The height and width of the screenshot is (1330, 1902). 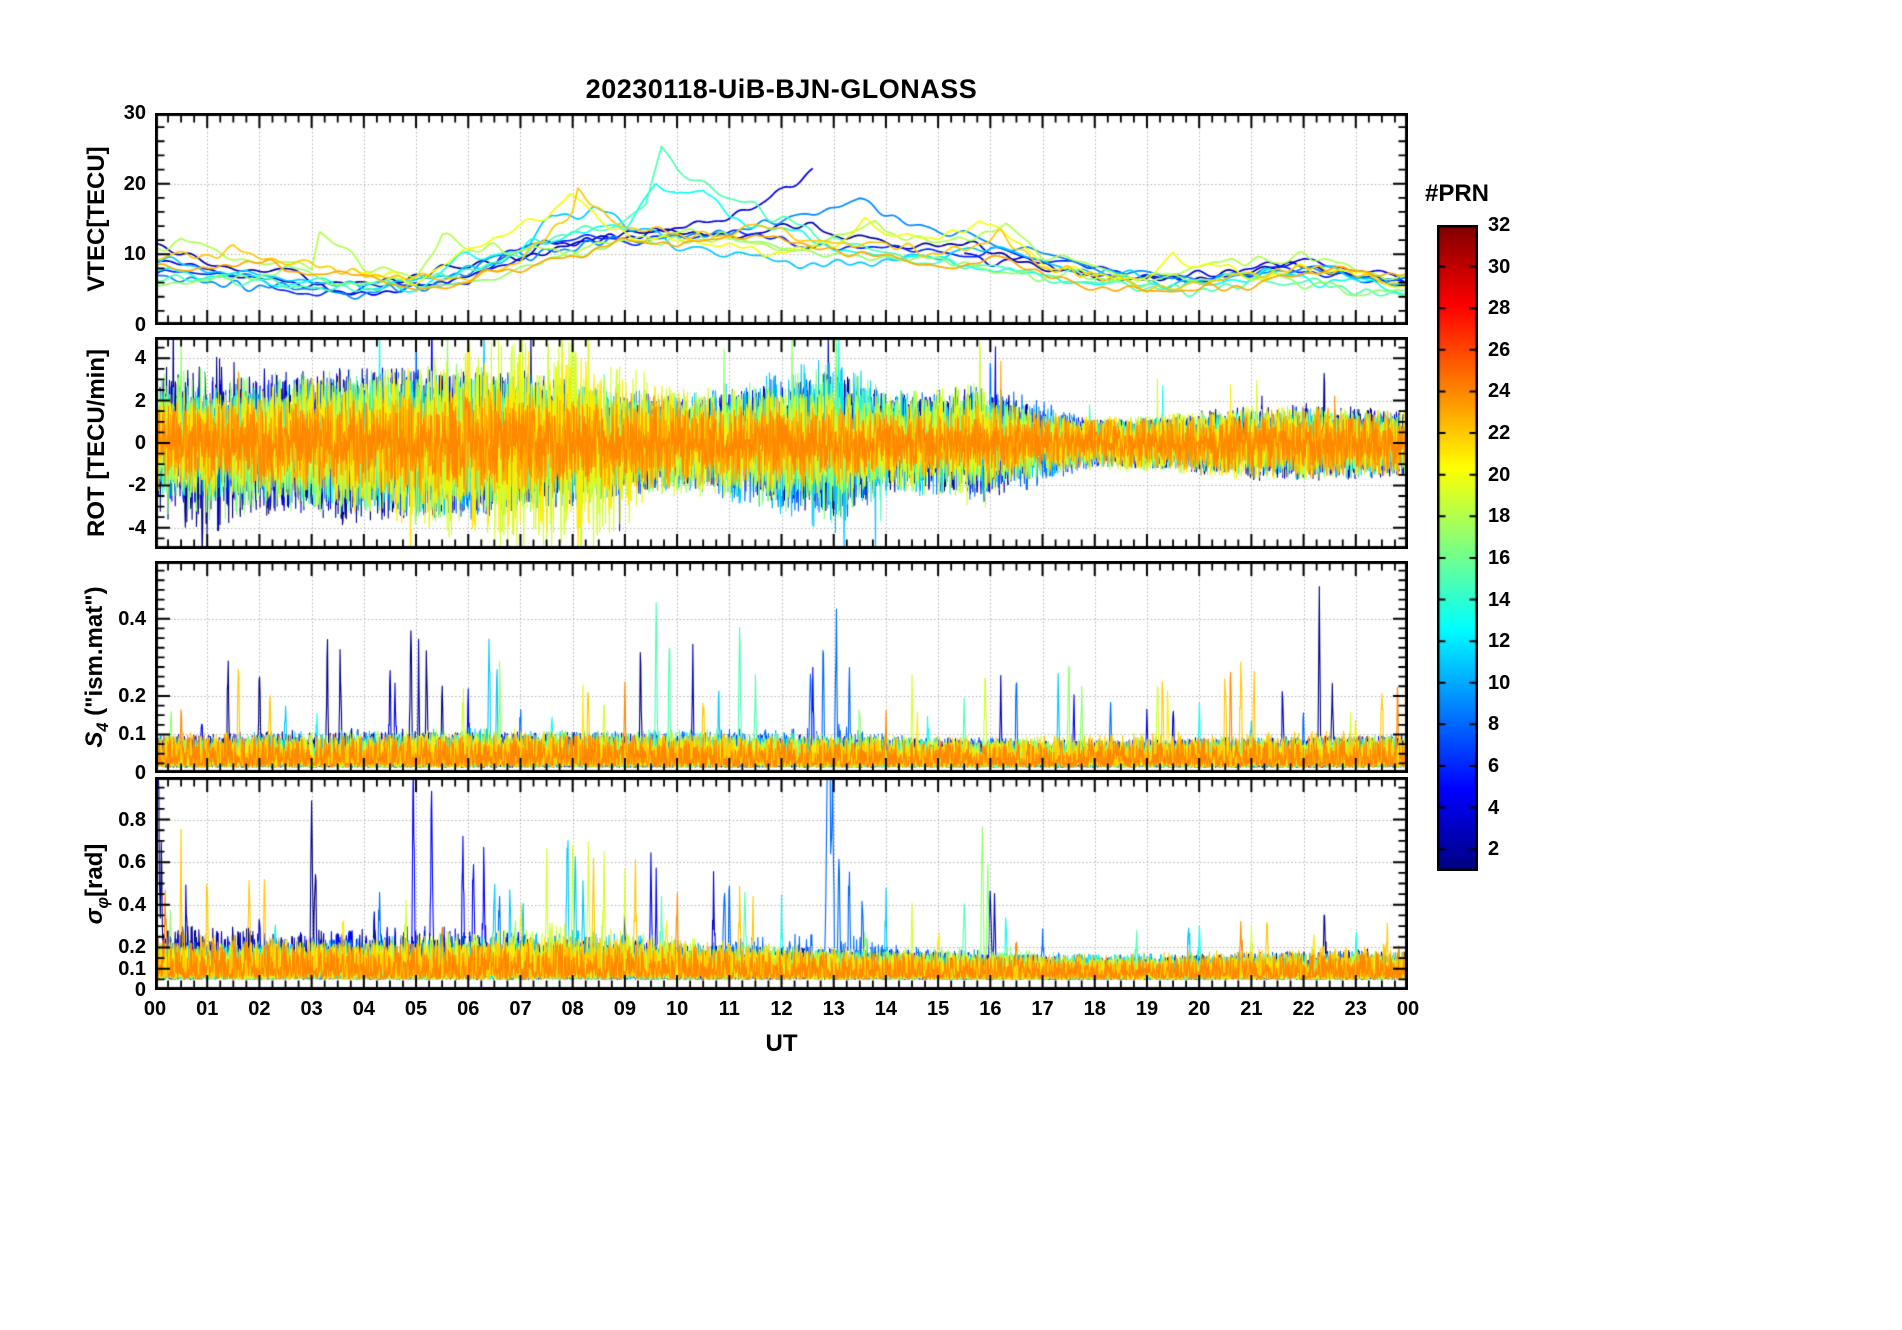 What do you see at coordinates (132, 819) in the screenshot?
I see `y-tick-label: 0.8` at bounding box center [132, 819].